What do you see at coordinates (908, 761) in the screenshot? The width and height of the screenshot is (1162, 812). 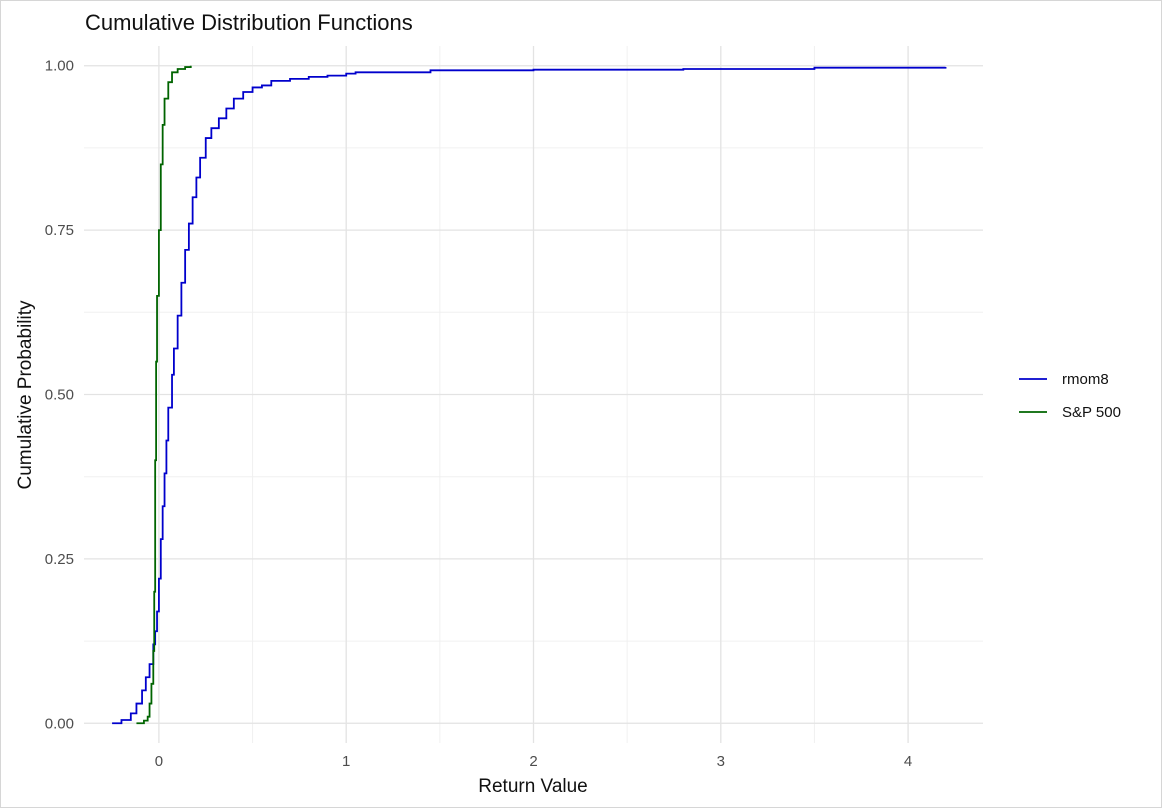 I see `x-tick-label: 4` at bounding box center [908, 761].